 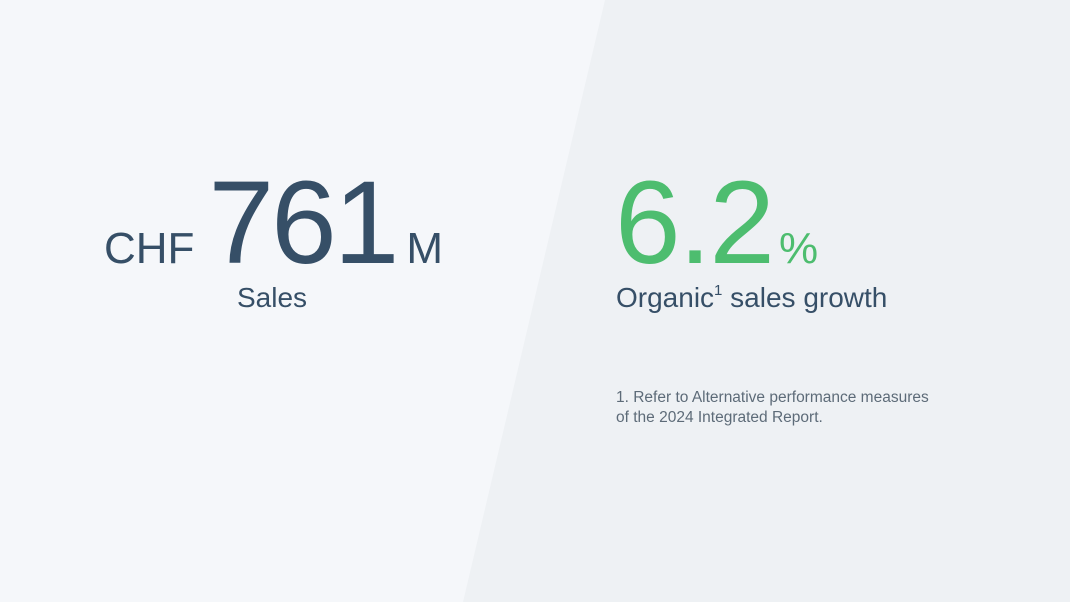 I want to click on growth-kpi: 6.2 %, so click(x=717, y=223).